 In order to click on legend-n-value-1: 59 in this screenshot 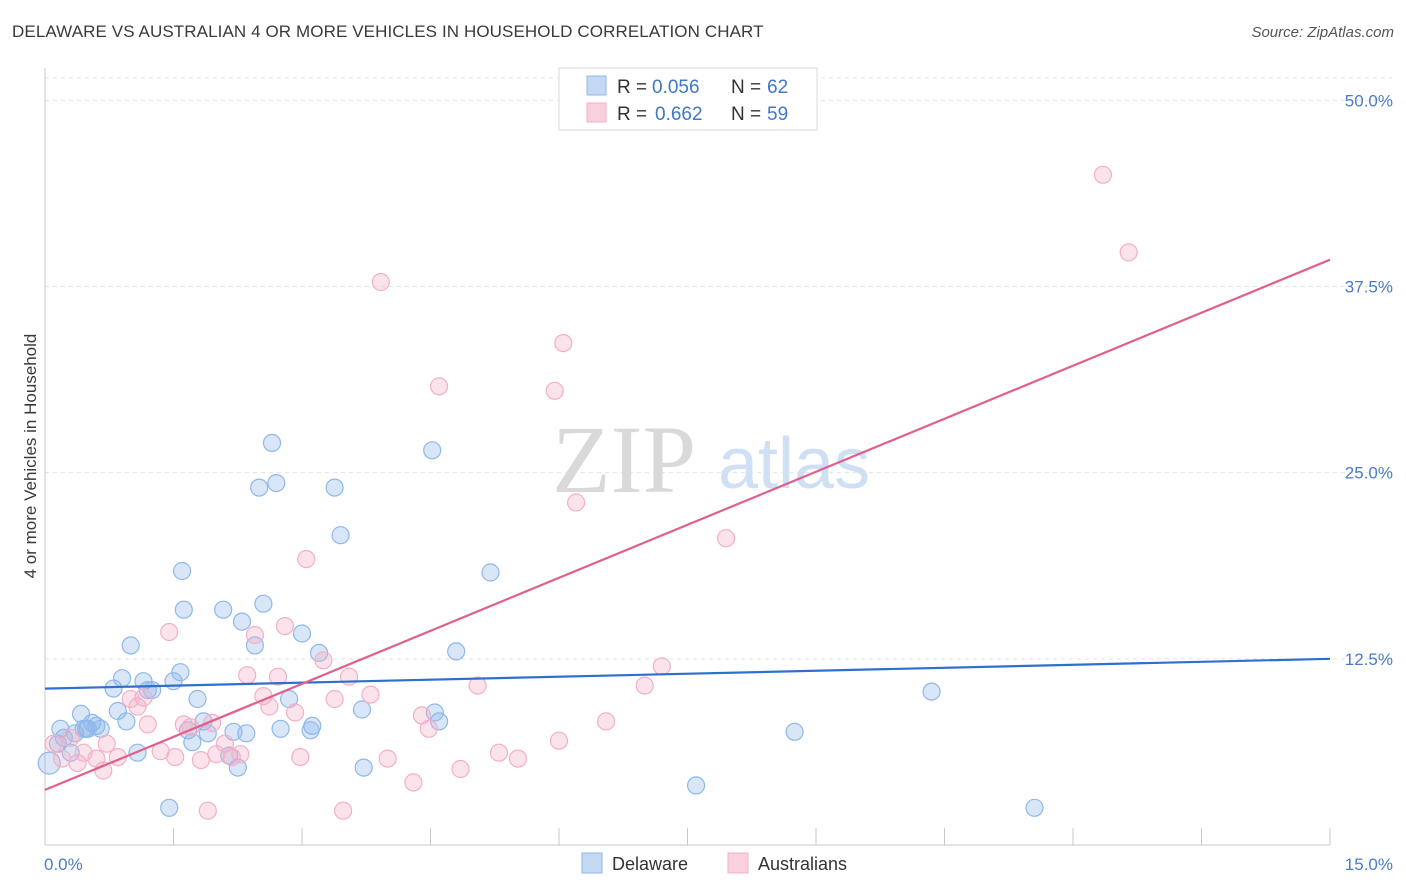, I will do `click(777, 114)`.